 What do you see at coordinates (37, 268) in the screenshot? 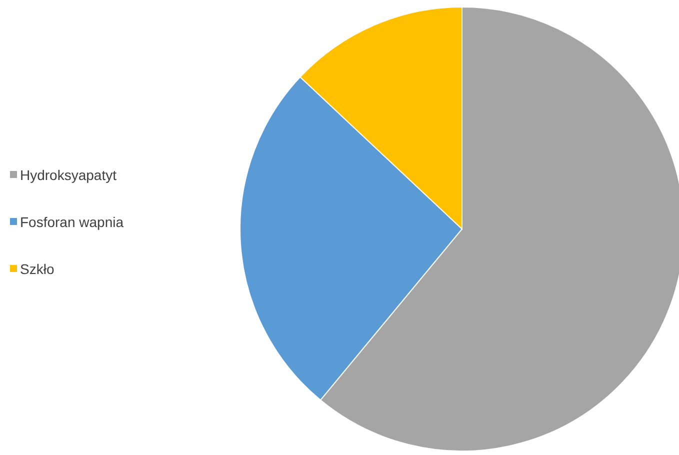
I see `legend-label: Szkło` at bounding box center [37, 268].